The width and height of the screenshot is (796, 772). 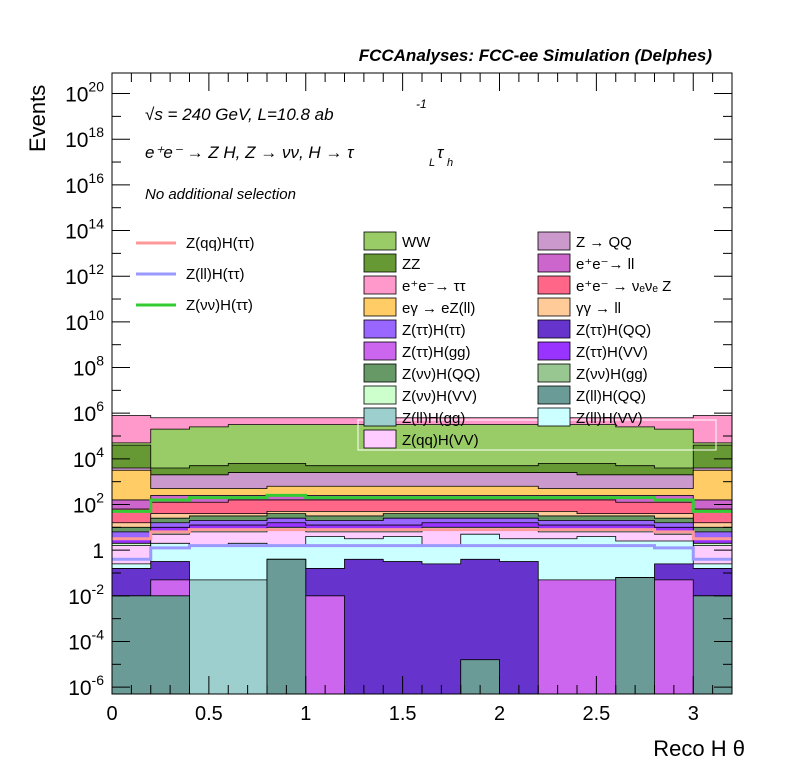 What do you see at coordinates (605, 264) in the screenshot?
I see `legend-label: e⁺e⁻→ ll` at bounding box center [605, 264].